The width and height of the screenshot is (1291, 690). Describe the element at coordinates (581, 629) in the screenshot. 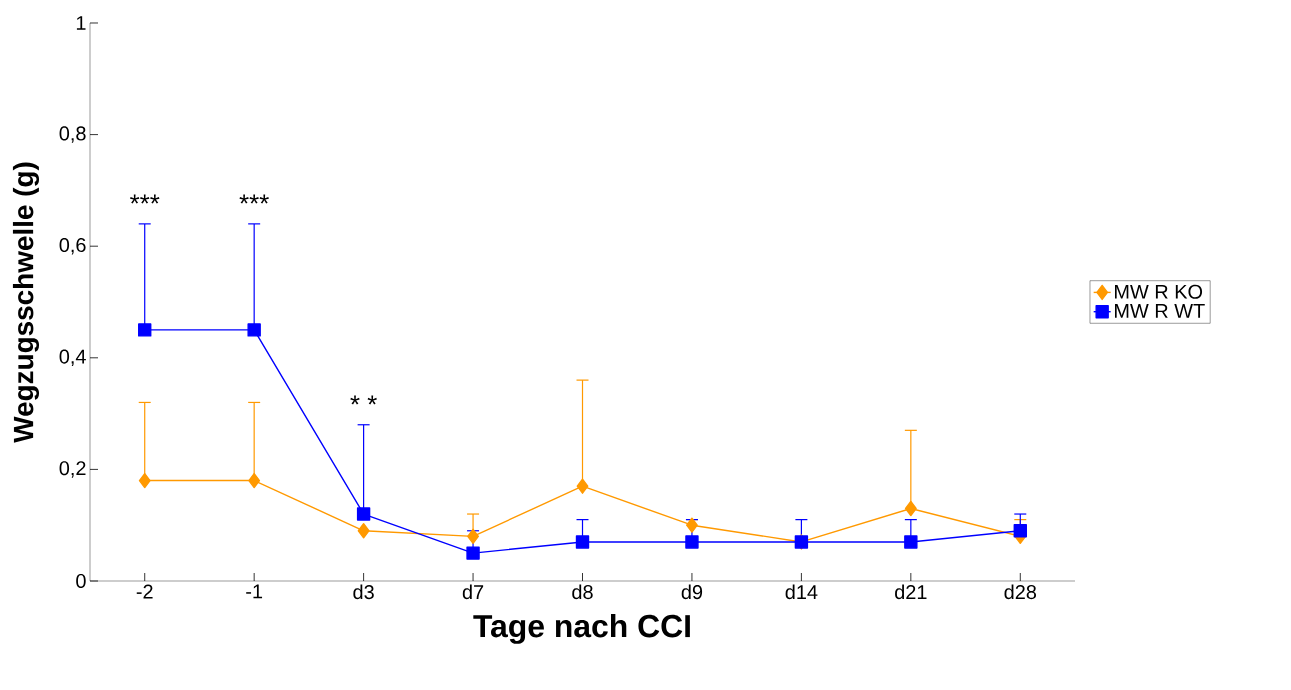

I see `x-axis-title: Tage nach CCI` at that location.